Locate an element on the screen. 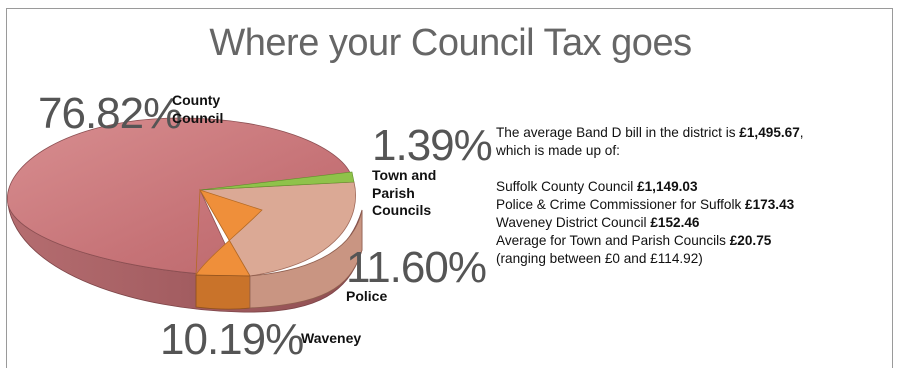 Image resolution: width=901 pixels, height=380 pixels. town-label: Town and Parish Councils is located at coordinates (404, 193).